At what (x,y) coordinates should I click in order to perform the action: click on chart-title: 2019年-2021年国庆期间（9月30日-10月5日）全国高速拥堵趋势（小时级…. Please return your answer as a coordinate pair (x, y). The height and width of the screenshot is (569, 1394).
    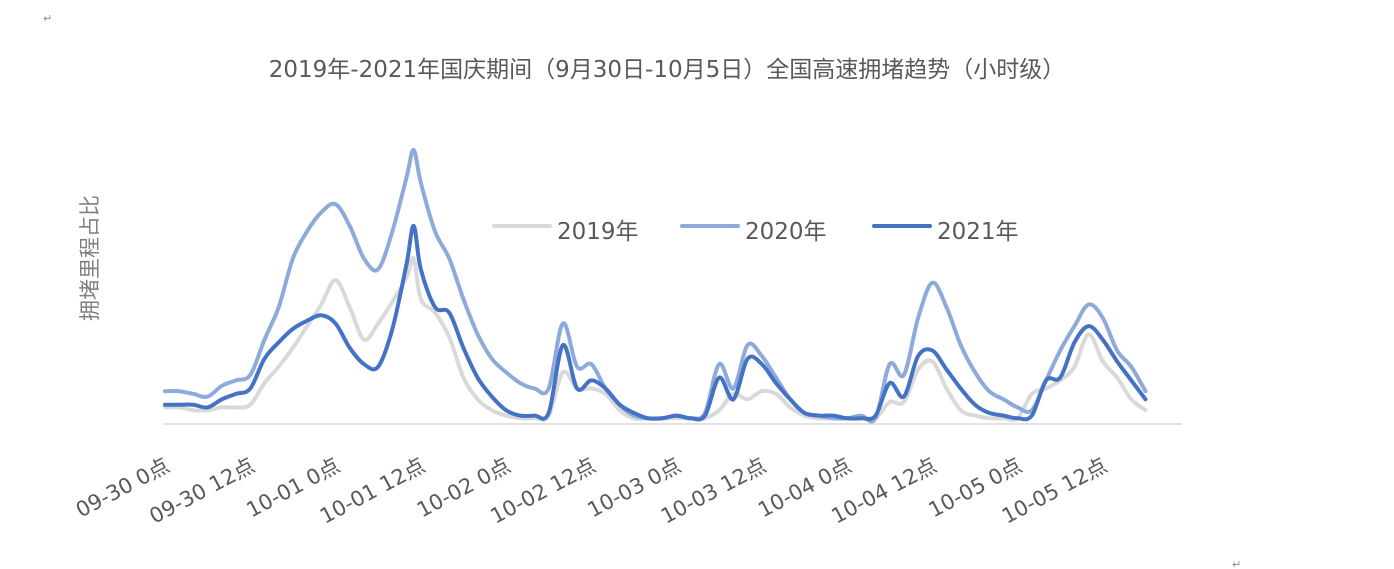
    Looking at the image, I should click on (667, 70).